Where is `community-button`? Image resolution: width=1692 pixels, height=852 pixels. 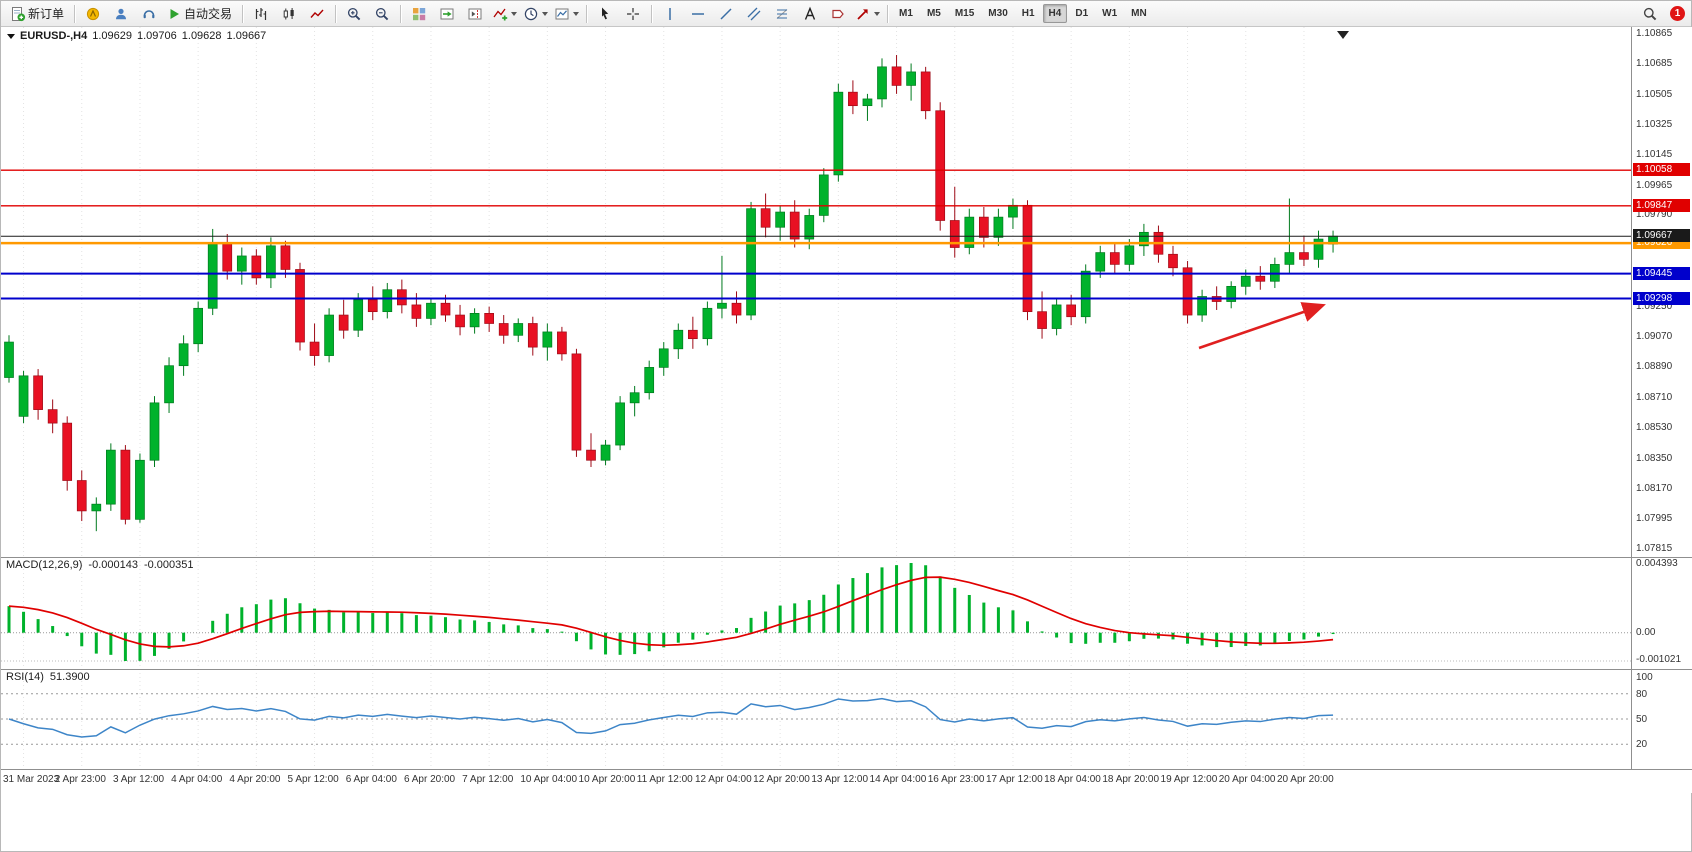 community-button is located at coordinates (149, 13).